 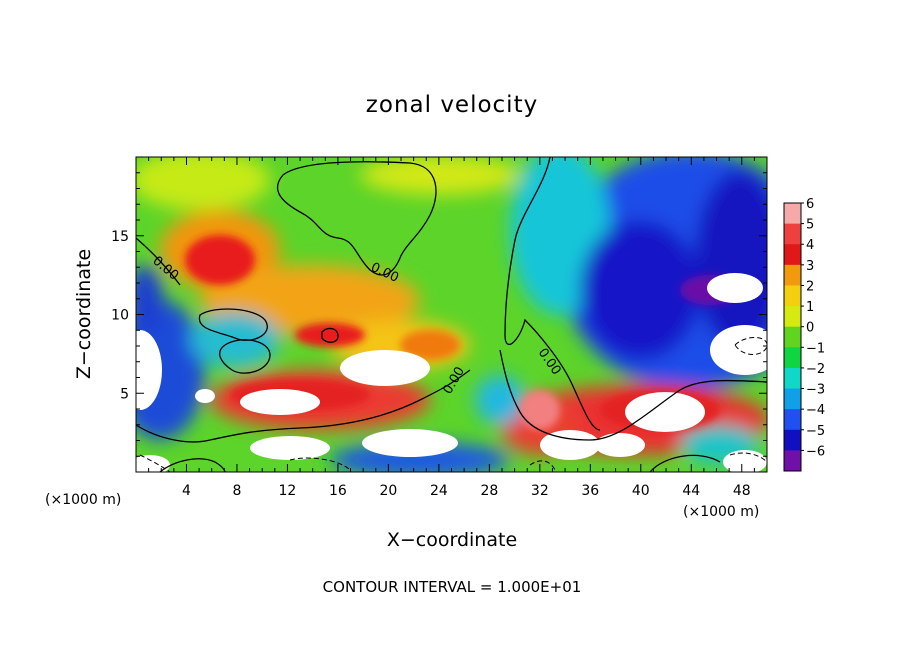 What do you see at coordinates (203, 183) in the screenshot?
I see `region-yellow-upper-left` at bounding box center [203, 183].